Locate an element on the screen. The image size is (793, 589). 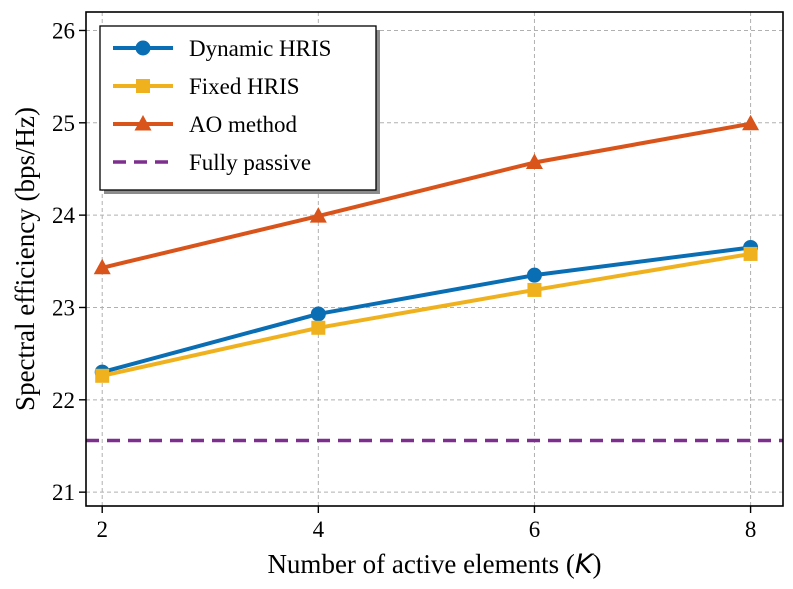
legend-item-fixed-hris: Fixed HRIS is located at coordinates (206, 86).